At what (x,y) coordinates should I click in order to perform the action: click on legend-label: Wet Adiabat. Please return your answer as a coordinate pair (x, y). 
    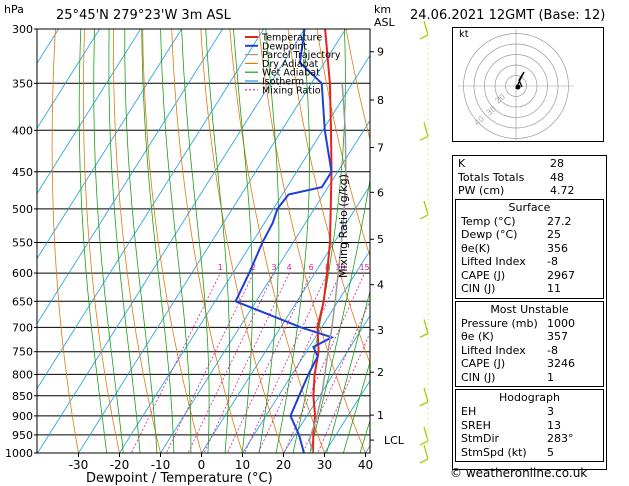
    Looking at the image, I should click on (291, 73).